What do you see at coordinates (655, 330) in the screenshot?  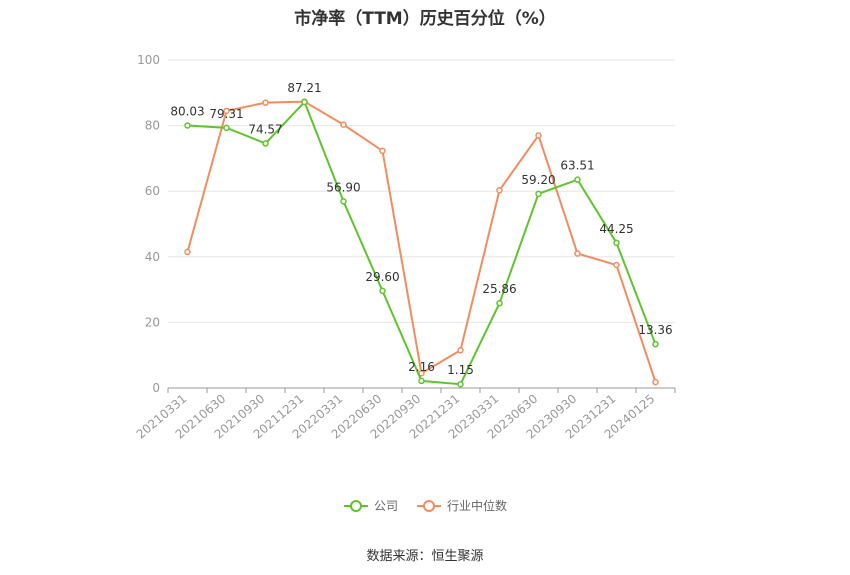 I see `data-label-company: 13.36` at bounding box center [655, 330].